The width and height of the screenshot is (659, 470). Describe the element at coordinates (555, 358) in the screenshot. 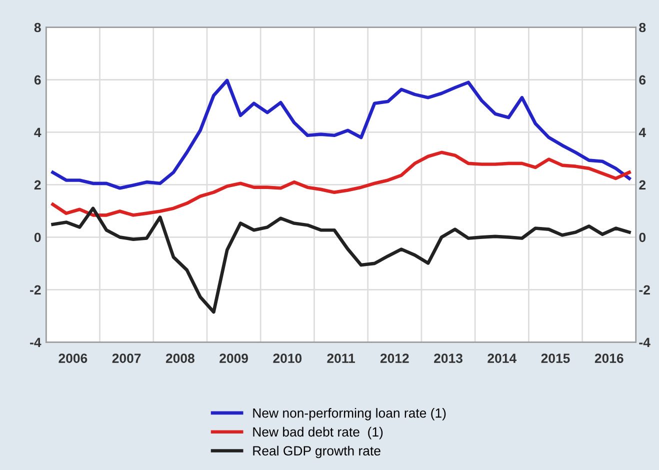

I see `x-tick-label: 2015` at that location.